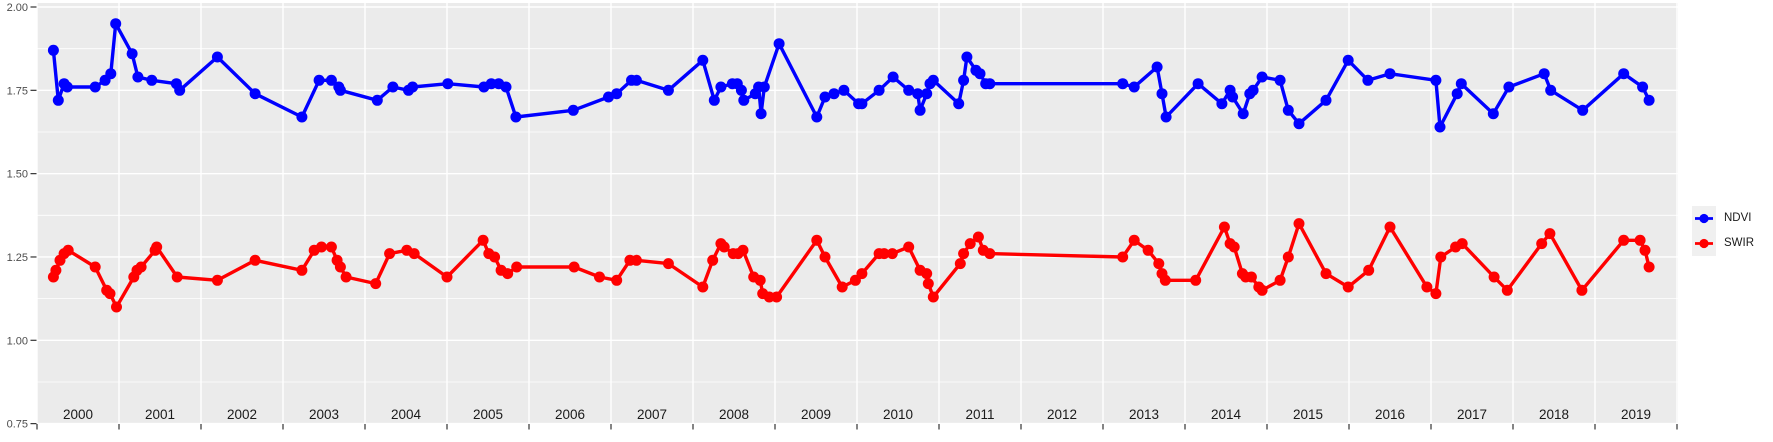  Describe the element at coordinates (570, 414) in the screenshot. I see `x-axis-year-label: 2006` at that location.